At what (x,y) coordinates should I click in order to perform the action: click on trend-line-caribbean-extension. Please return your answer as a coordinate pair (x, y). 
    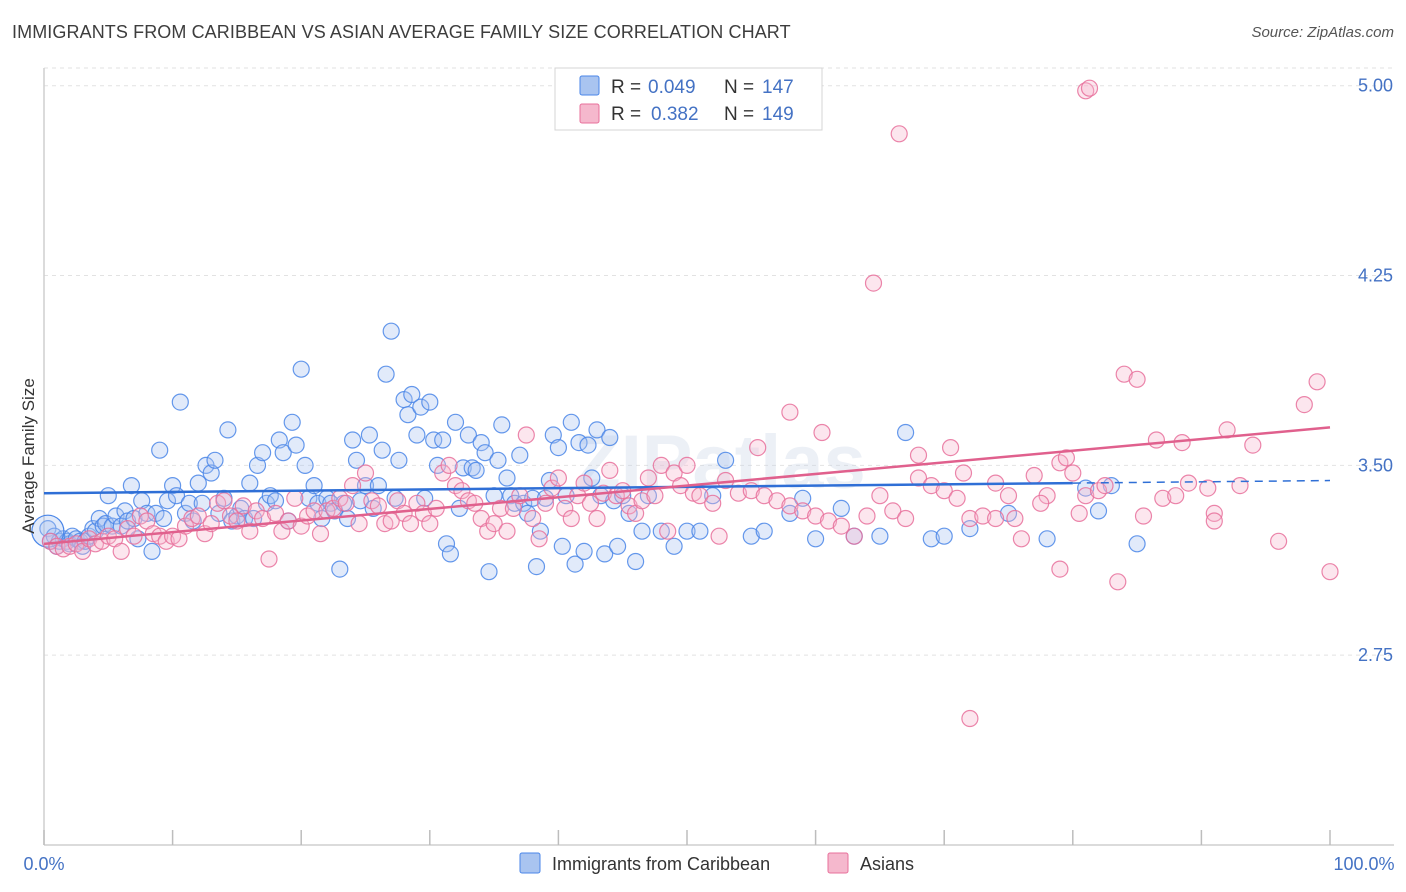
    Looking at the image, I should click on (1201, 481).